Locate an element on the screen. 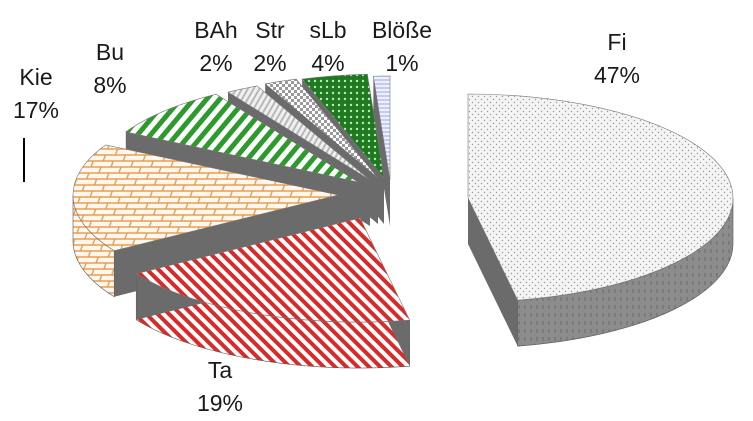  pie-slice-ble is located at coordinates (382, 150).